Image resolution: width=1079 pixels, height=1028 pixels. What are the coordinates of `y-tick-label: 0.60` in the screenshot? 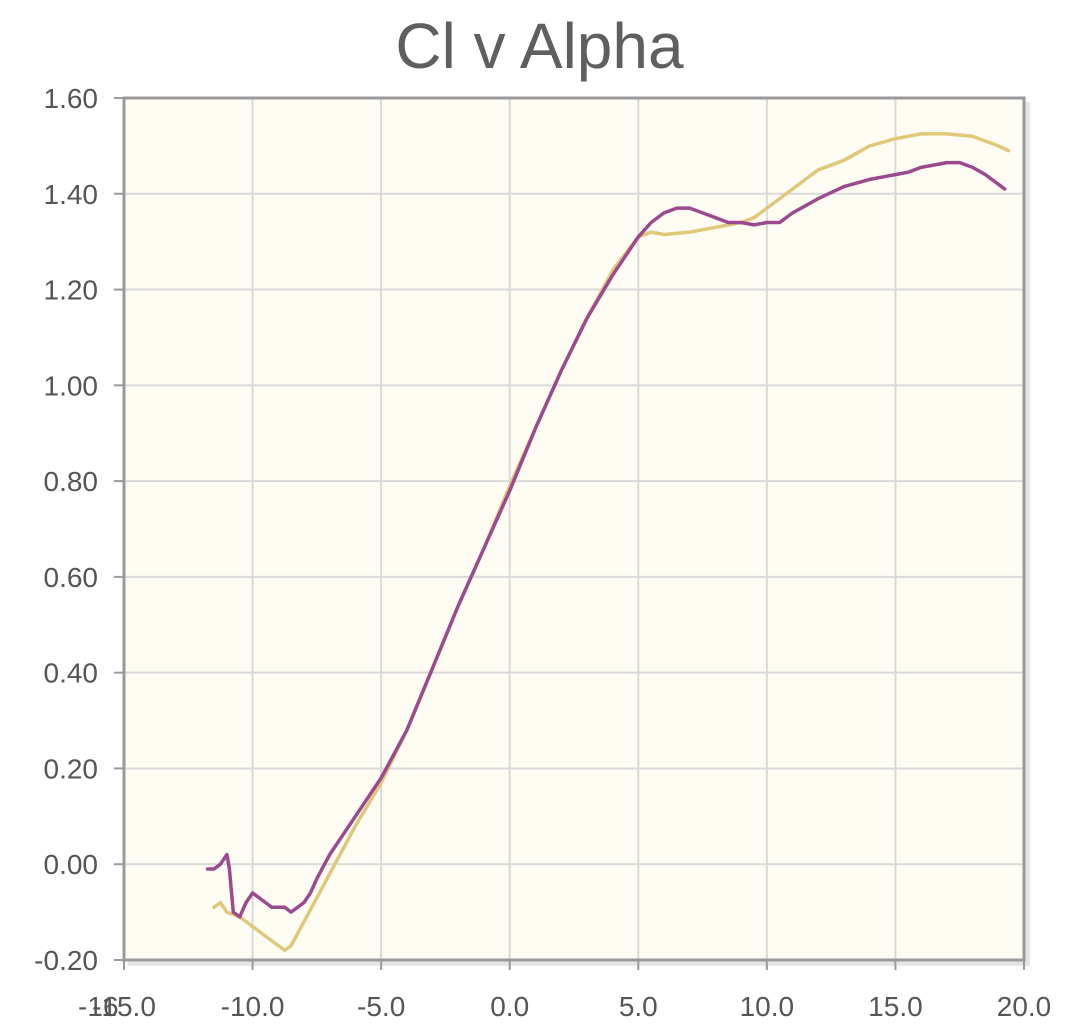 It's located at (71, 577).